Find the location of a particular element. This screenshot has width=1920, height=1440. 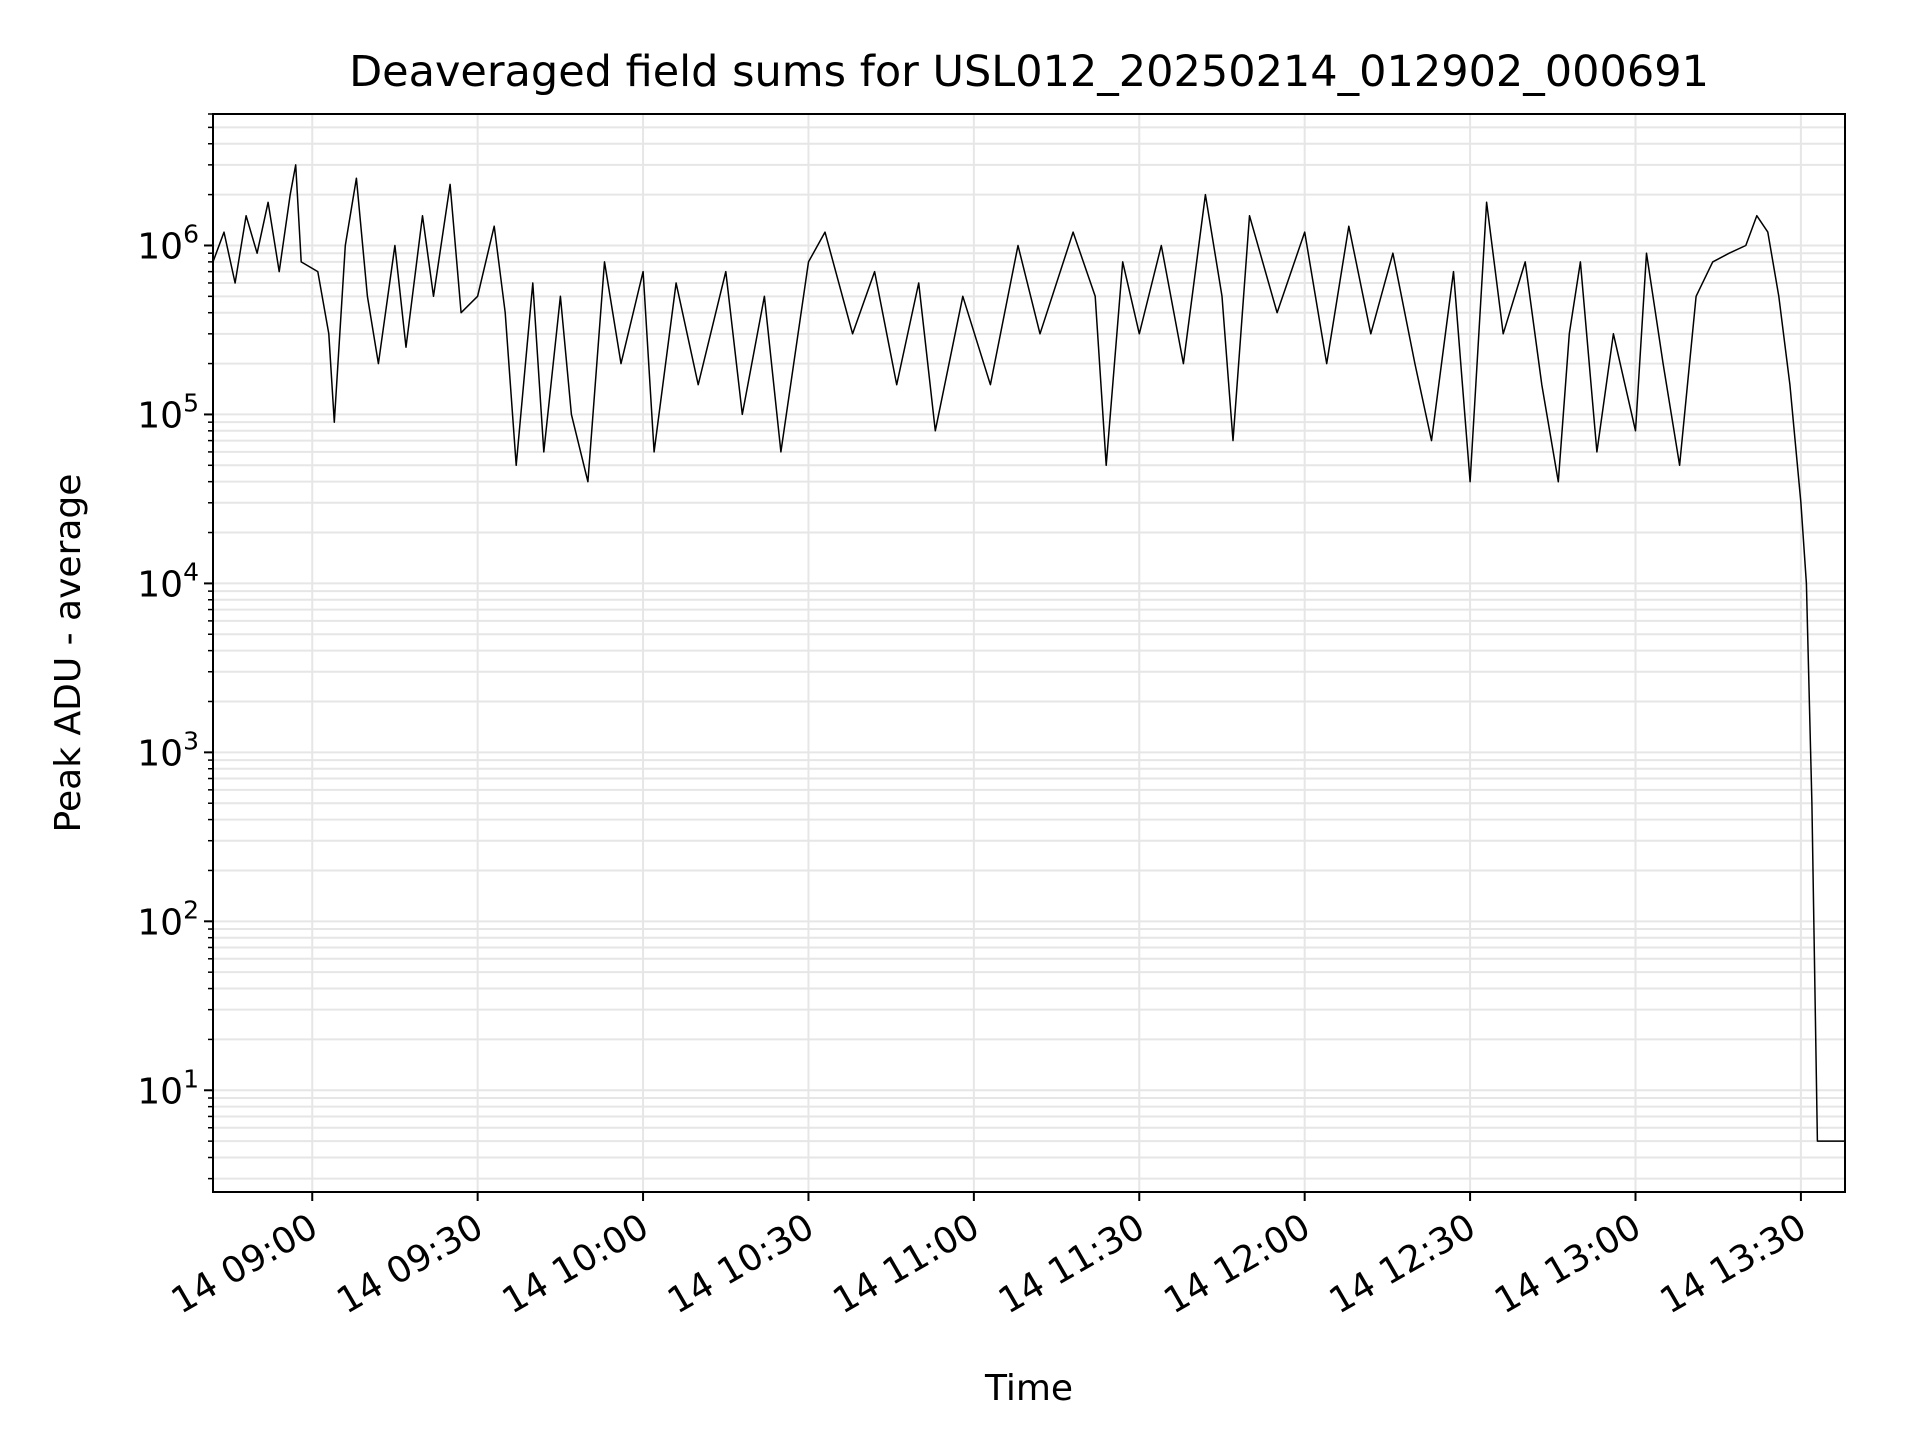

y-tick-label: 10² is located at coordinates (168, 919).